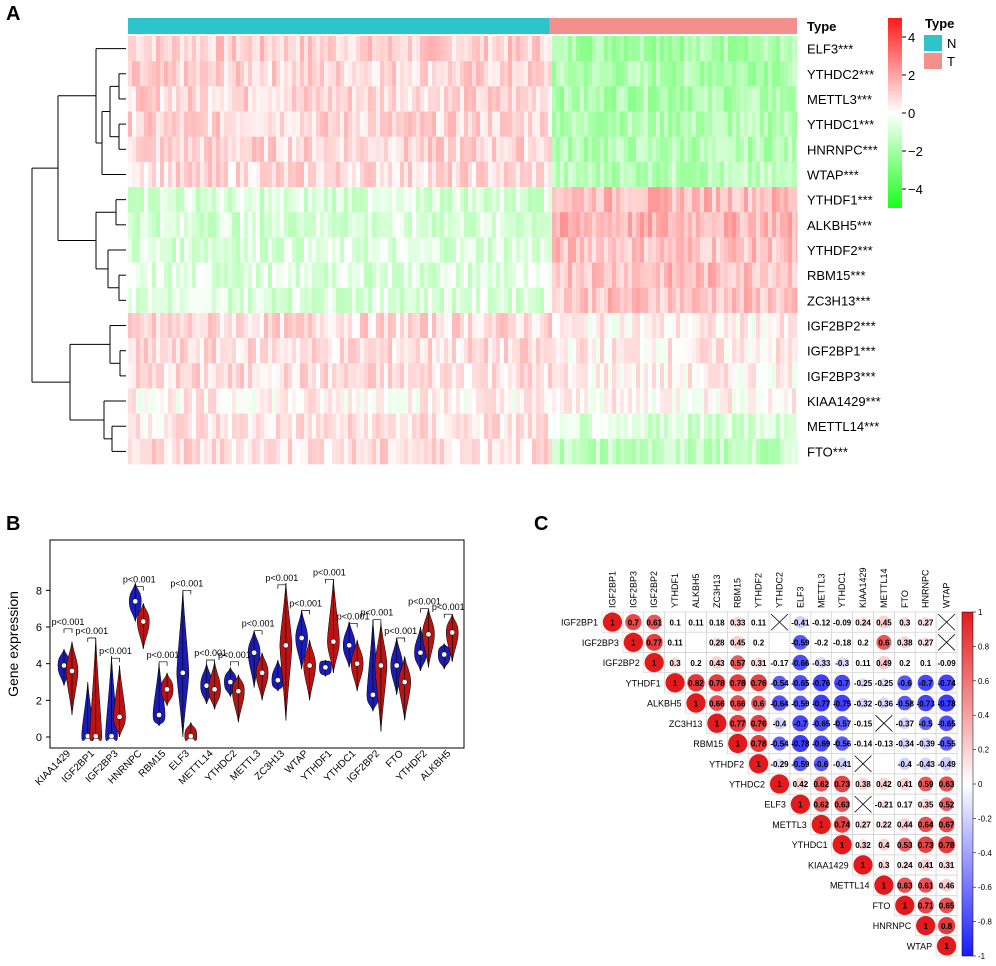  What do you see at coordinates (234, 655) in the screenshot?
I see `pvalue-label: p<0.001` at bounding box center [234, 655].